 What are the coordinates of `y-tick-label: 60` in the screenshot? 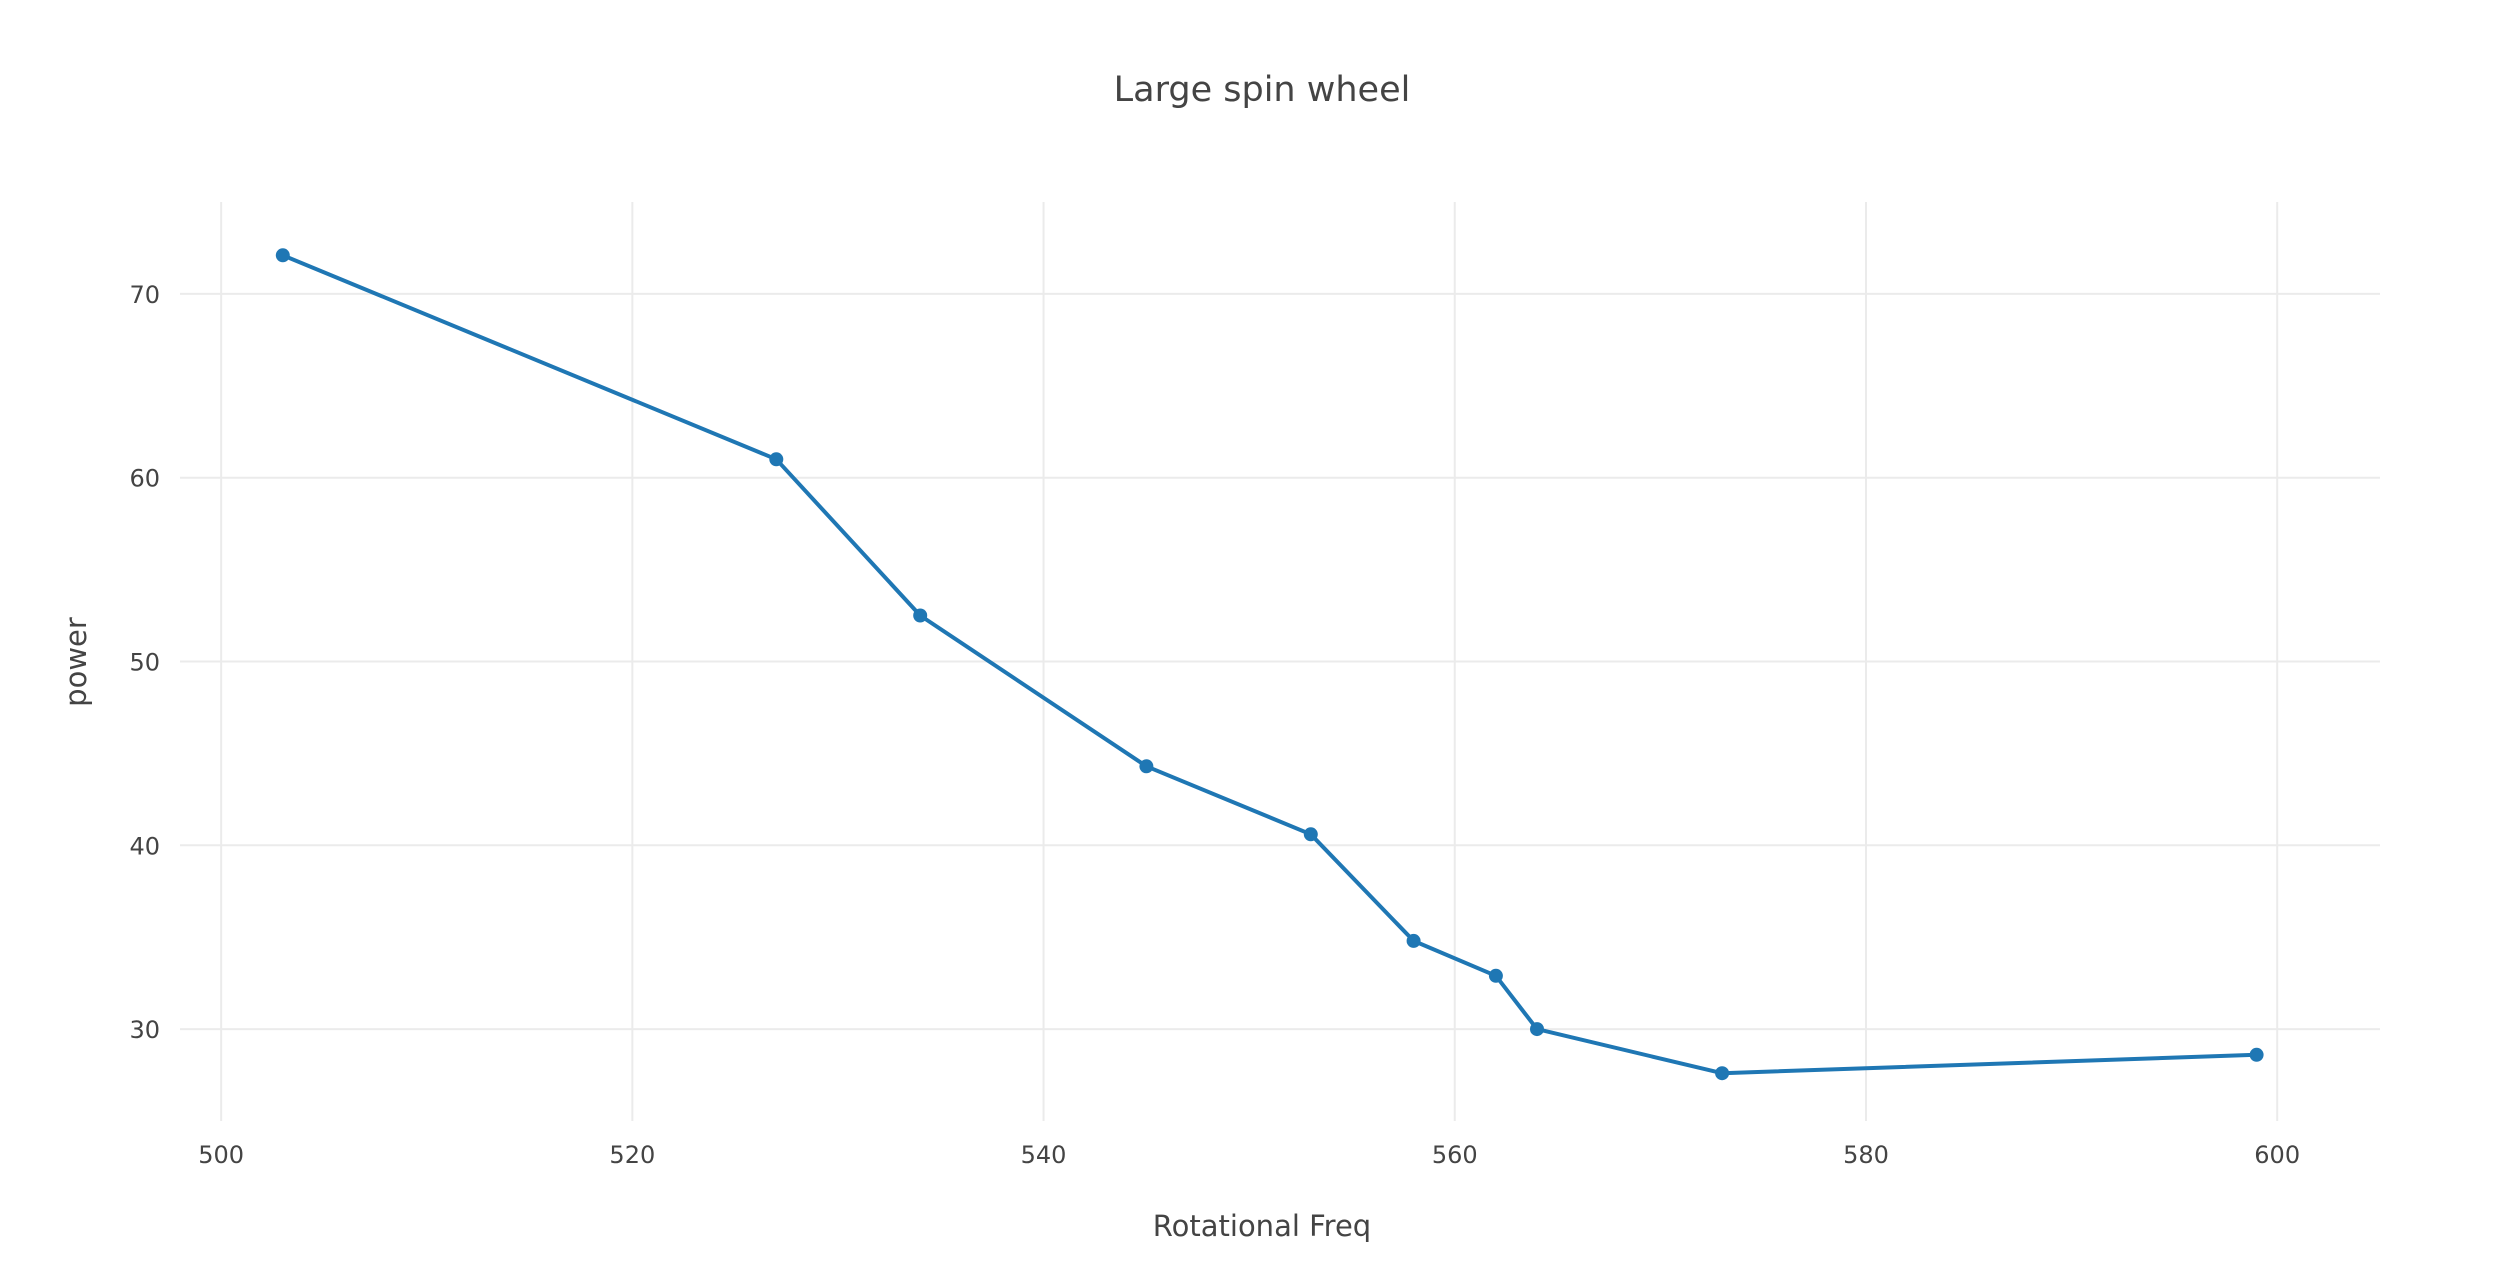 It's located at (144, 479).